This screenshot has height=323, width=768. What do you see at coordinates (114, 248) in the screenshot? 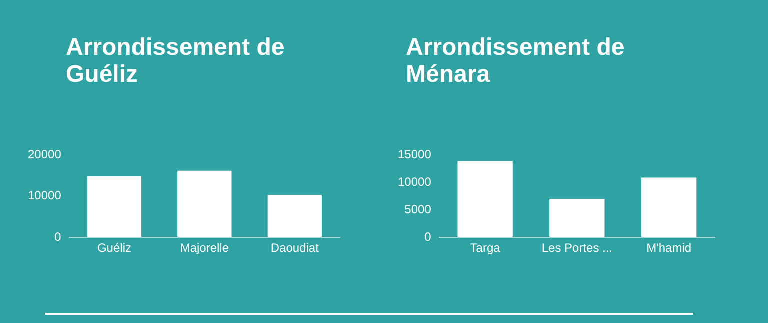
I see `x-tick-label: Guéliz` at bounding box center [114, 248].